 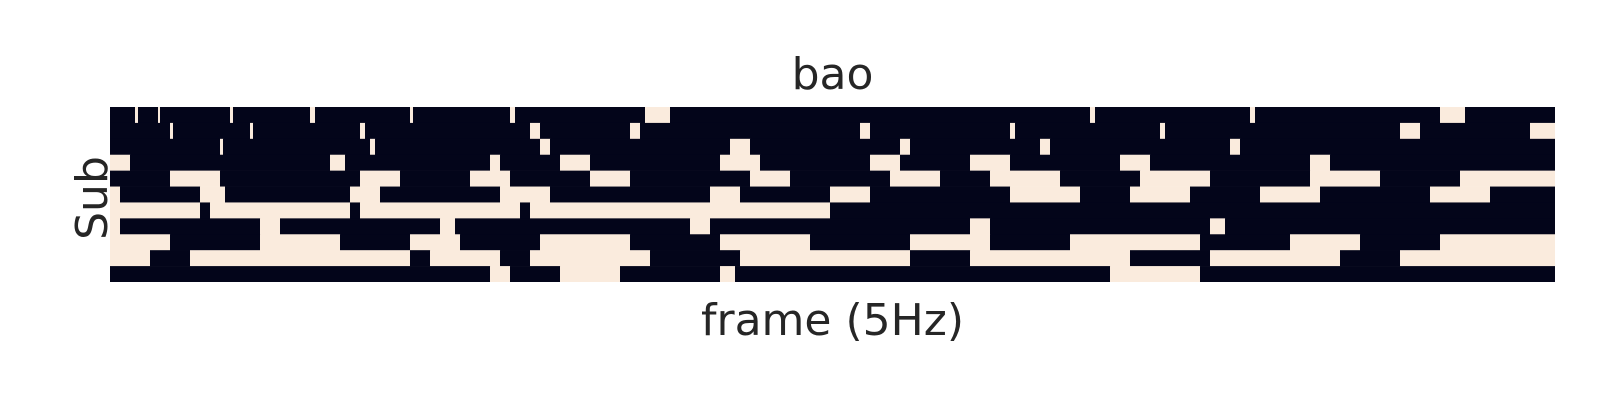 I want to click on y-axis-label: Sub, so click(x=92, y=198).